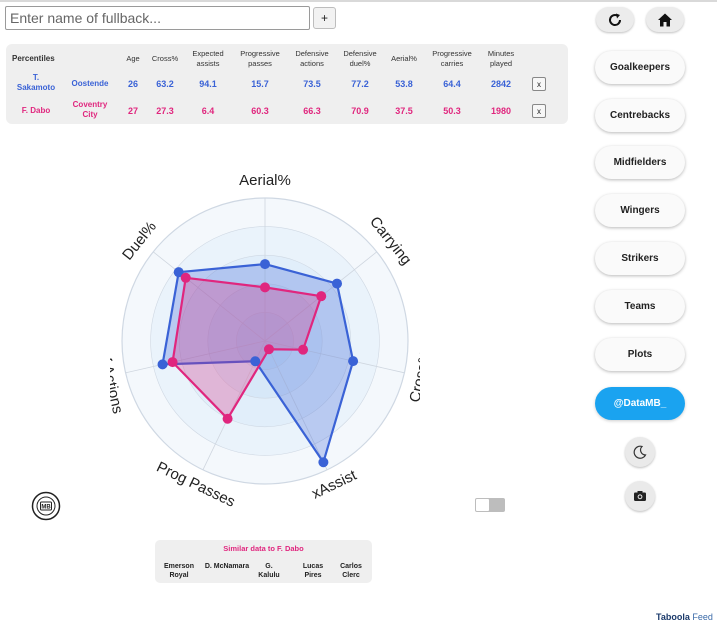 The height and width of the screenshot is (630, 717). I want to click on table-cell: 26, so click(132, 84).